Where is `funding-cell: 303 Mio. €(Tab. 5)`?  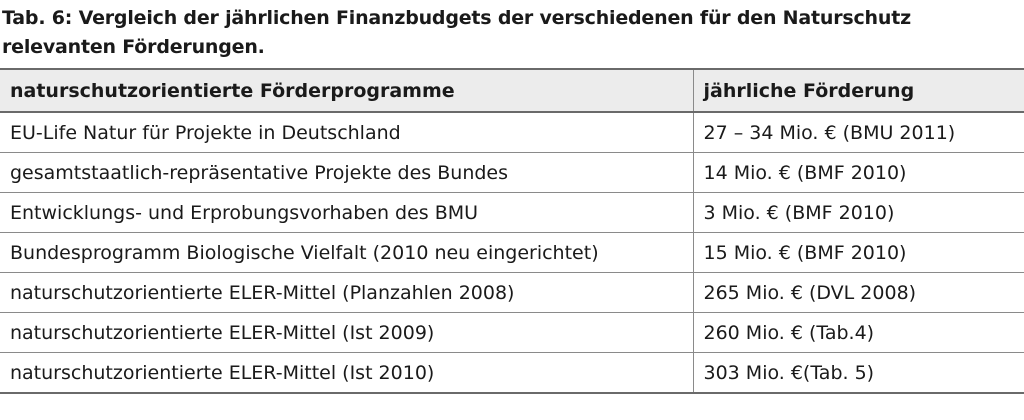 funding-cell: 303 Mio. €(Tab. 5) is located at coordinates (858, 373).